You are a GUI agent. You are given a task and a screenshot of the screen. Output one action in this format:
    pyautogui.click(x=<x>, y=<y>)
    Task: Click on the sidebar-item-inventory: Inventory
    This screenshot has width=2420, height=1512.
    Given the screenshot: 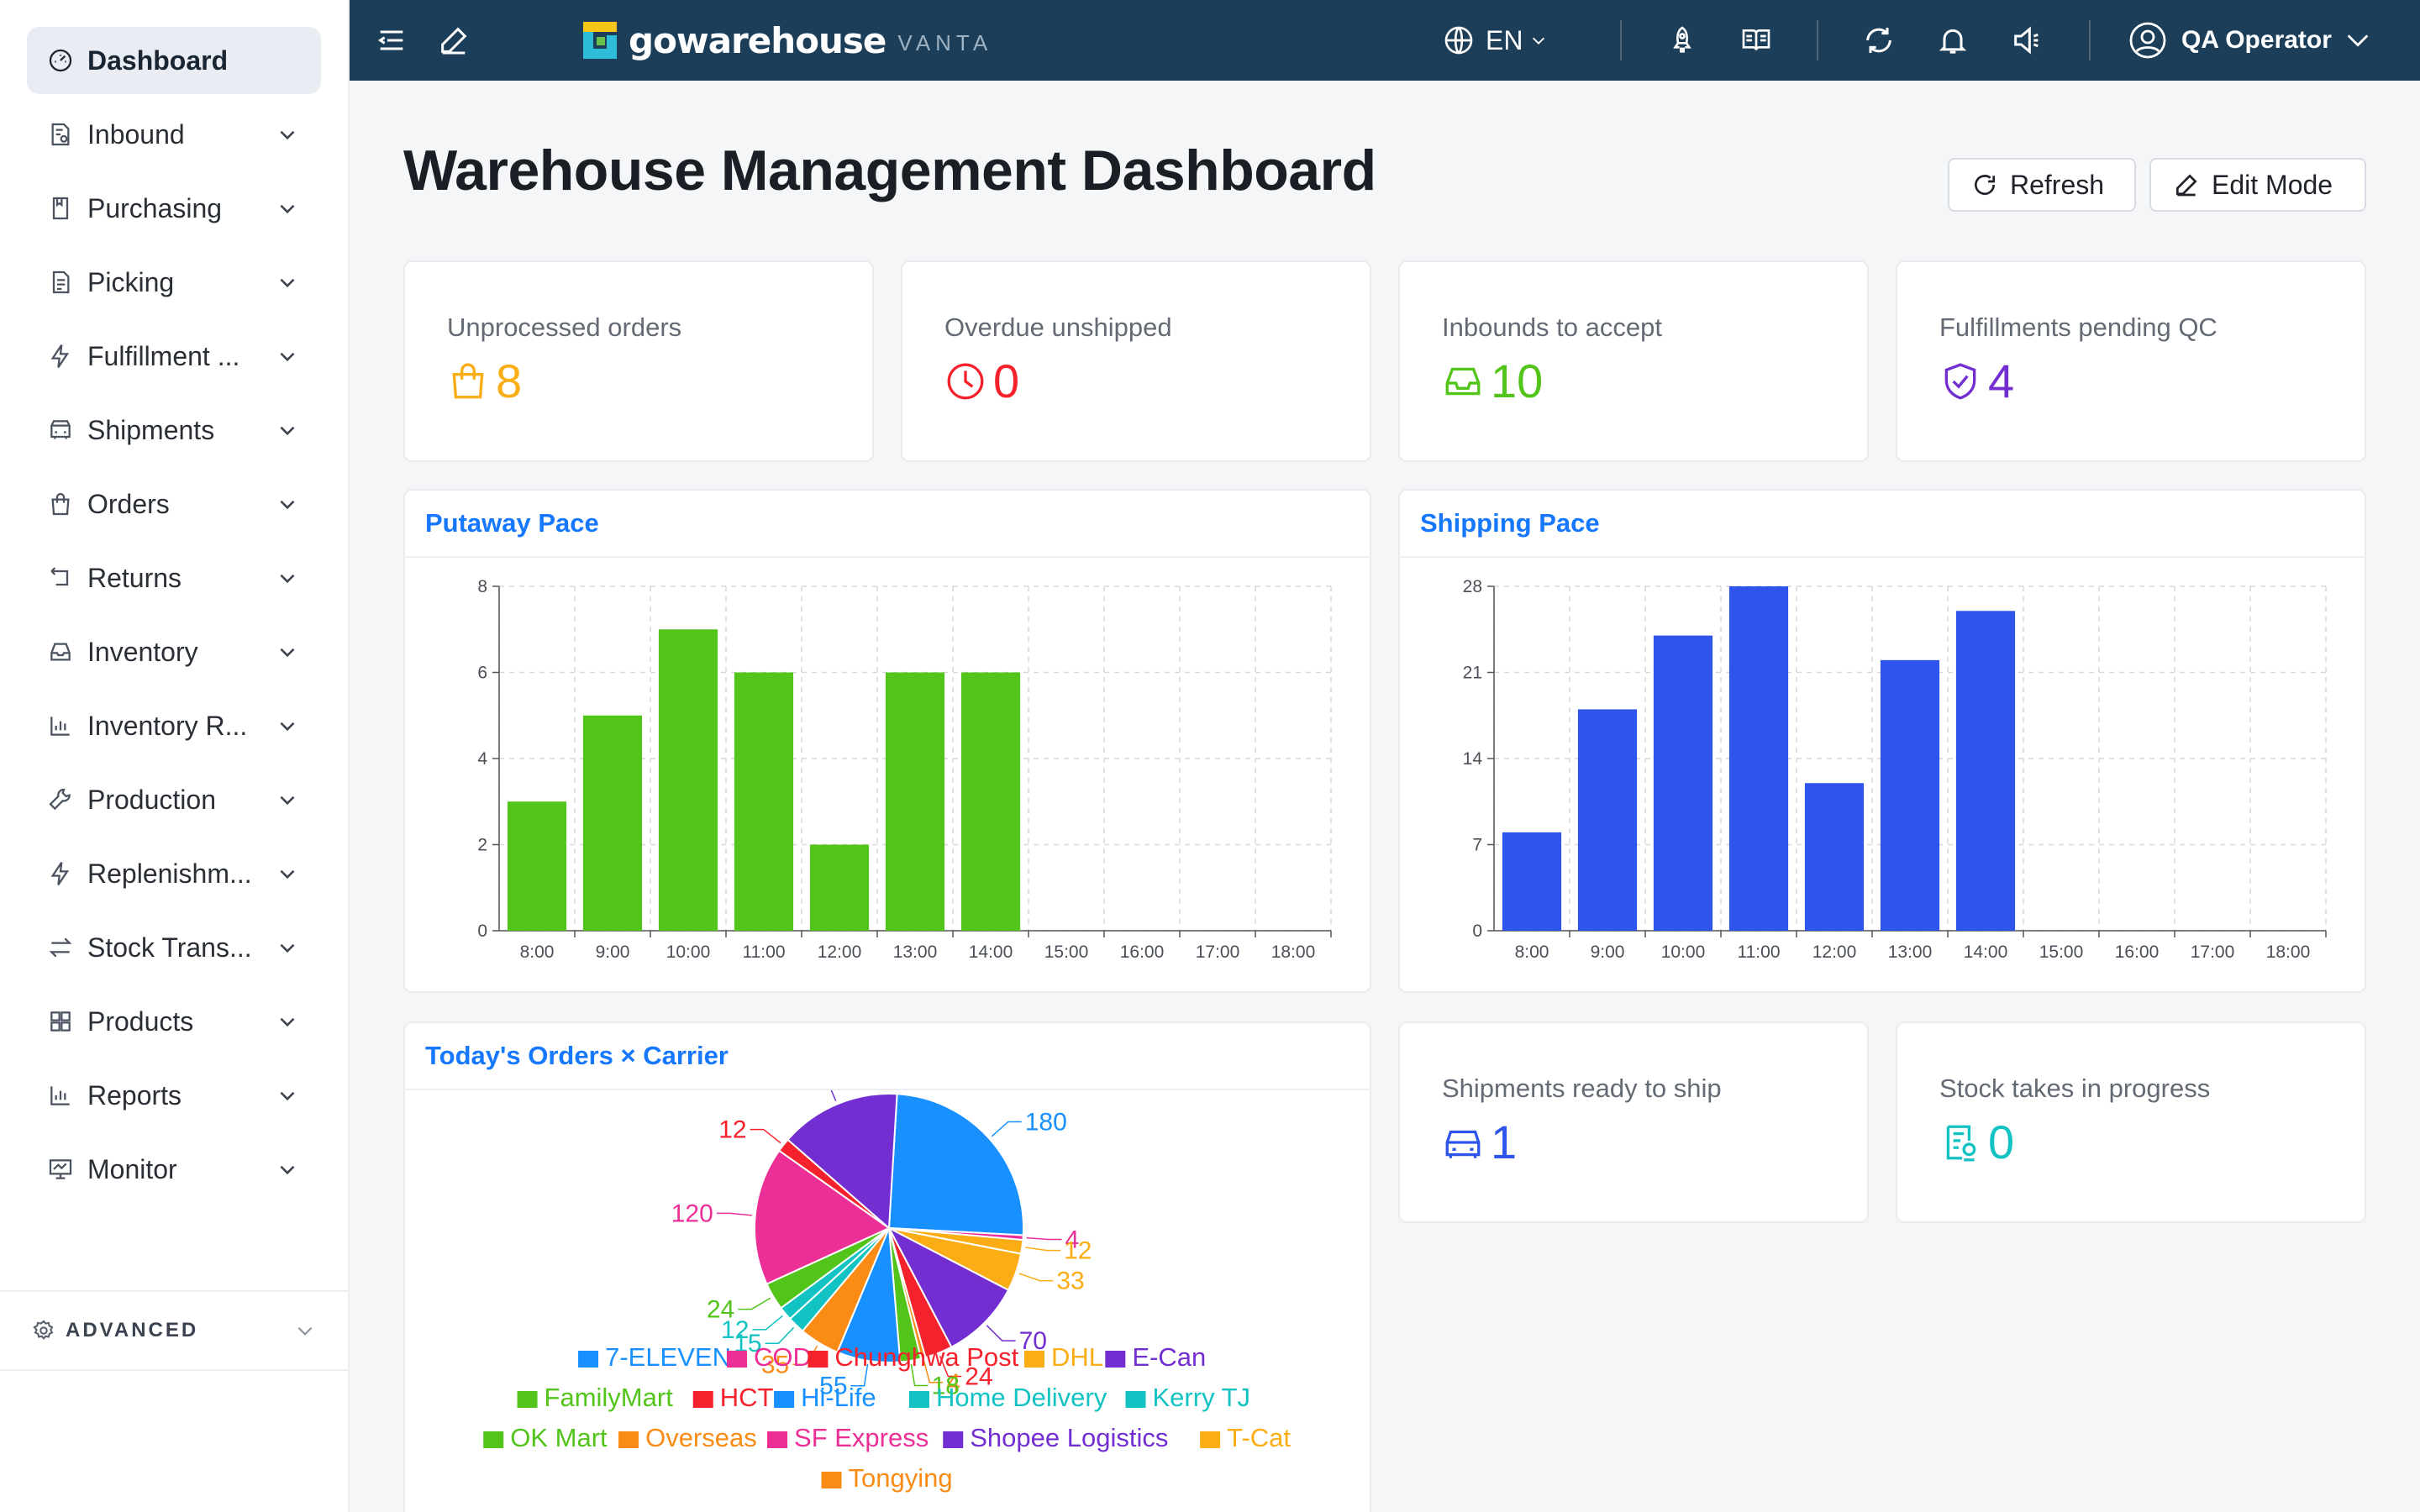 What is the action you would take?
    pyautogui.click(x=174, y=651)
    